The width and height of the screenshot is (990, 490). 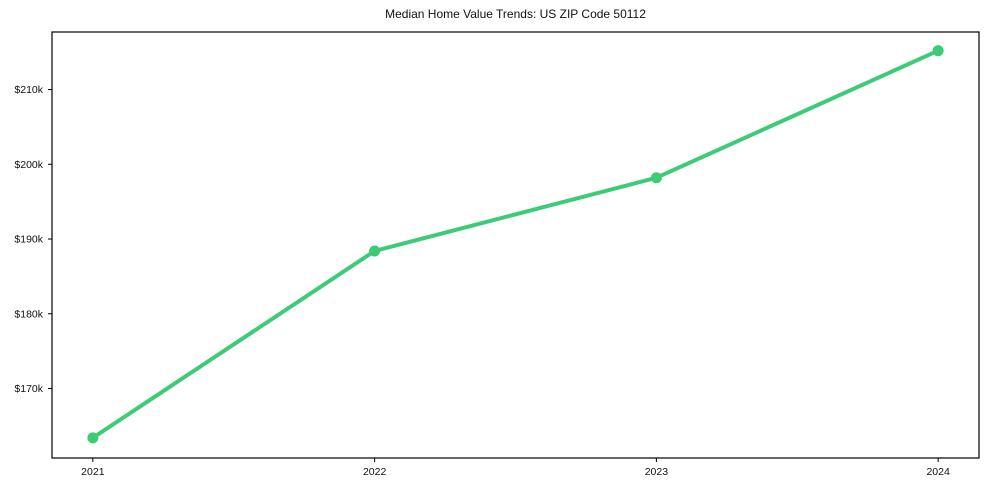 I want to click on data-point-2023, so click(x=656, y=178).